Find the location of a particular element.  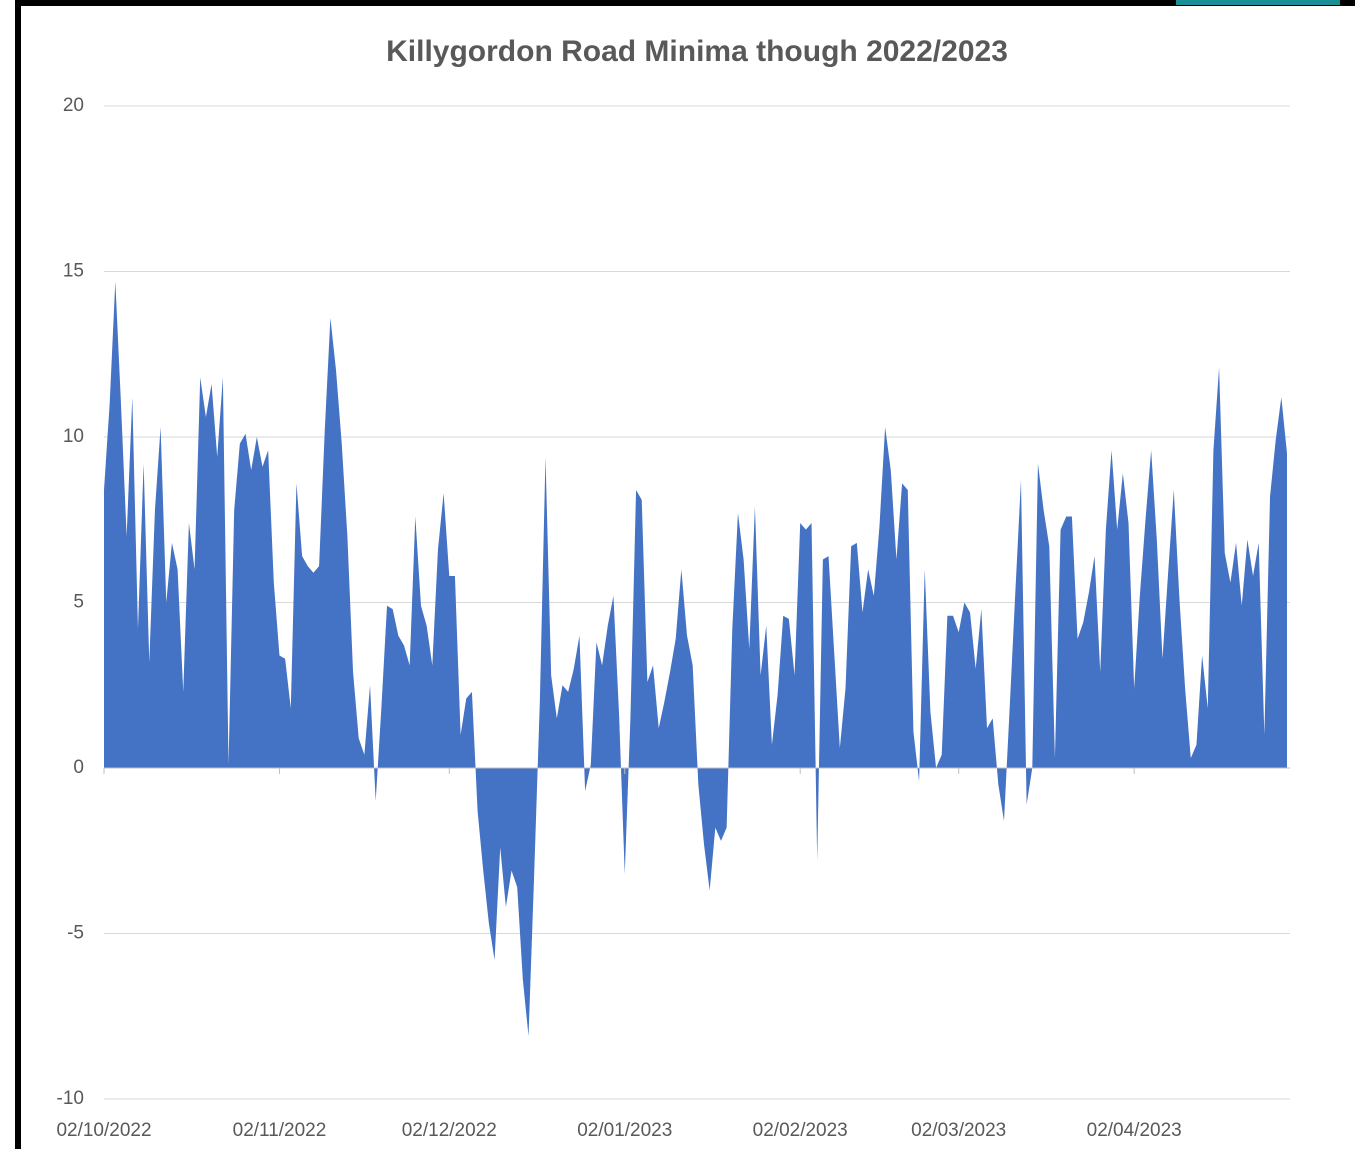

corner-tab is located at coordinates (1258, 2).